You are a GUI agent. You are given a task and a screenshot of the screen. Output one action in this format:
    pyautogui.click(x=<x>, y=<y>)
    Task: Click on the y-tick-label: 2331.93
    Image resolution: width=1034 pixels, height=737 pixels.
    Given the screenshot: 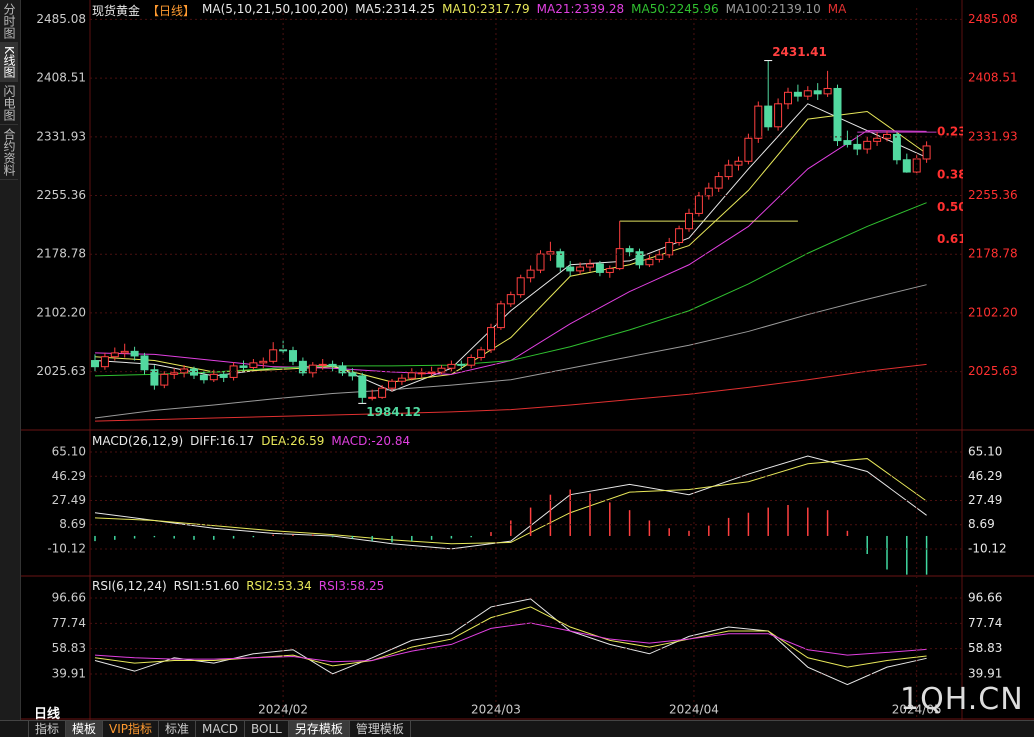 What is the action you would take?
    pyautogui.click(x=993, y=136)
    